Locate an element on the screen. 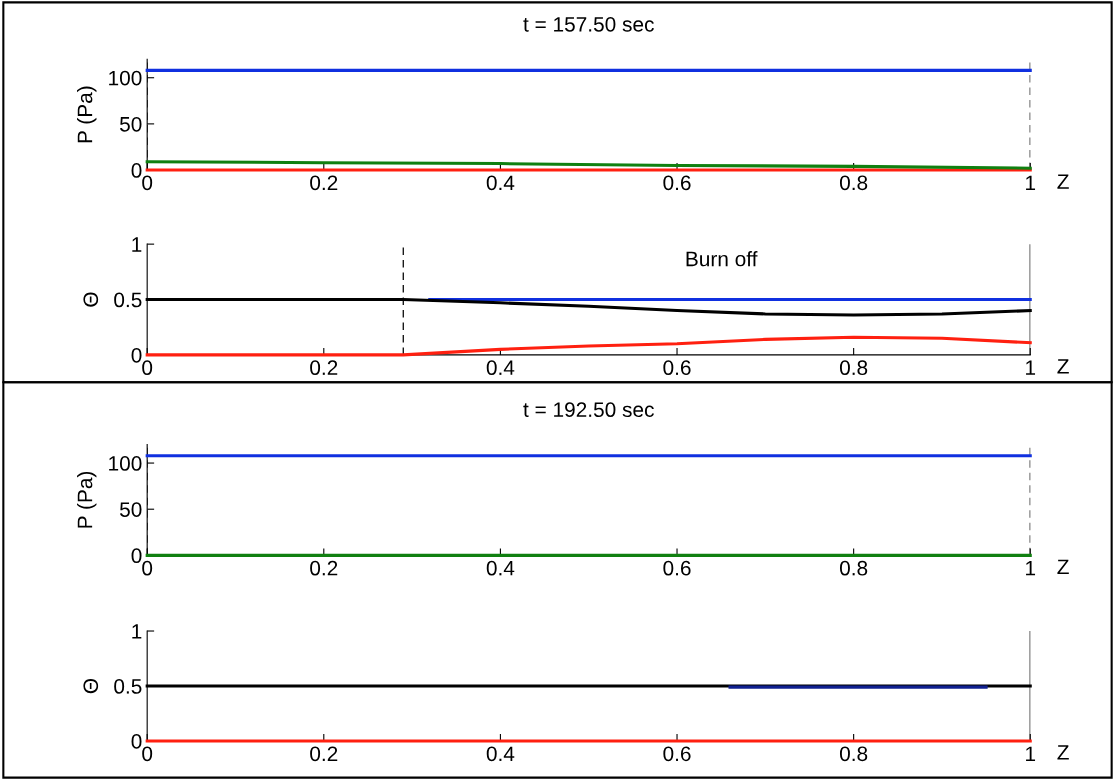 The width and height of the screenshot is (1115, 780). annotation: Burn off is located at coordinates (722, 259).